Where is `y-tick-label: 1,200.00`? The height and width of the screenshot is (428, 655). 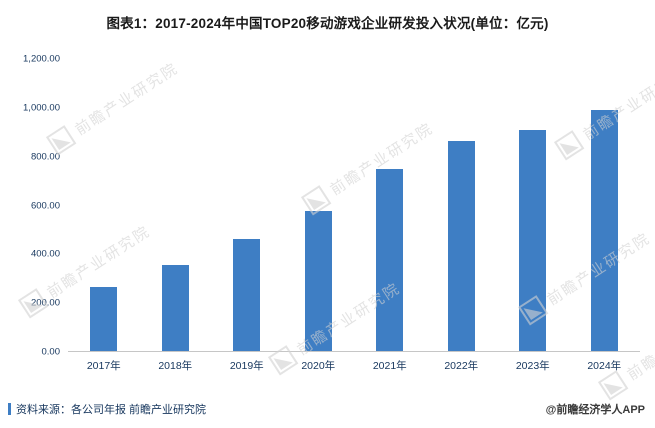 y-tick-label: 1,200.00 is located at coordinates (41, 59).